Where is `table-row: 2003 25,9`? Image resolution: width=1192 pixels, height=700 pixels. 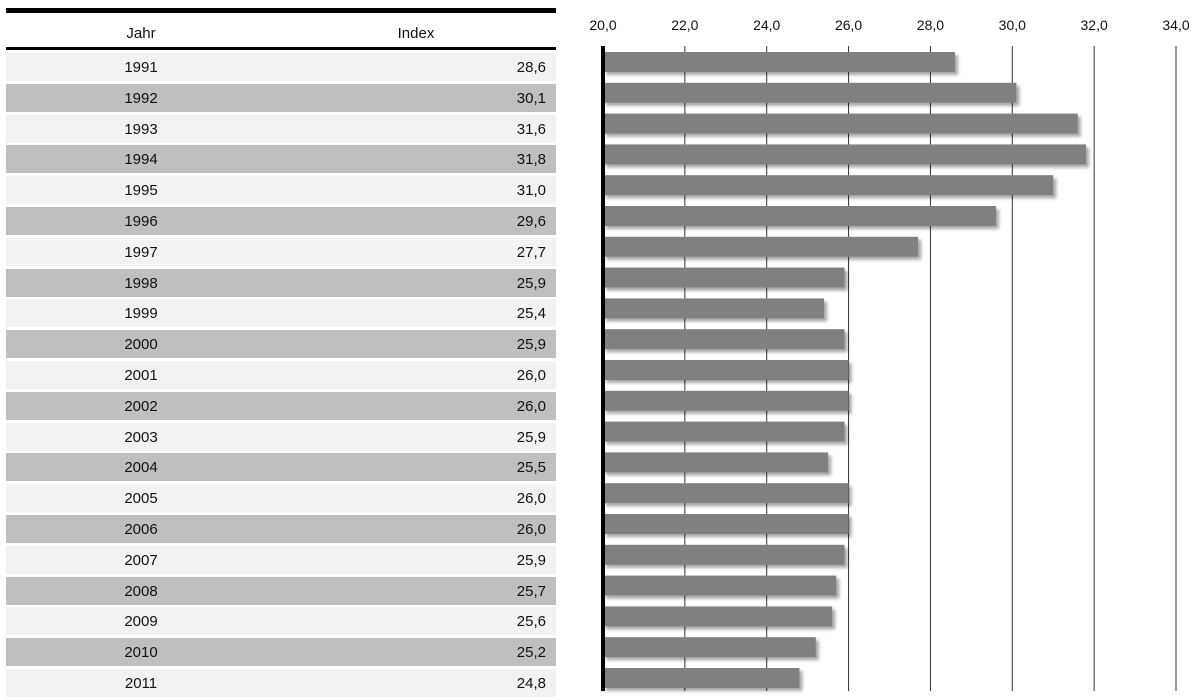 table-row: 2003 25,9 is located at coordinates (281, 436).